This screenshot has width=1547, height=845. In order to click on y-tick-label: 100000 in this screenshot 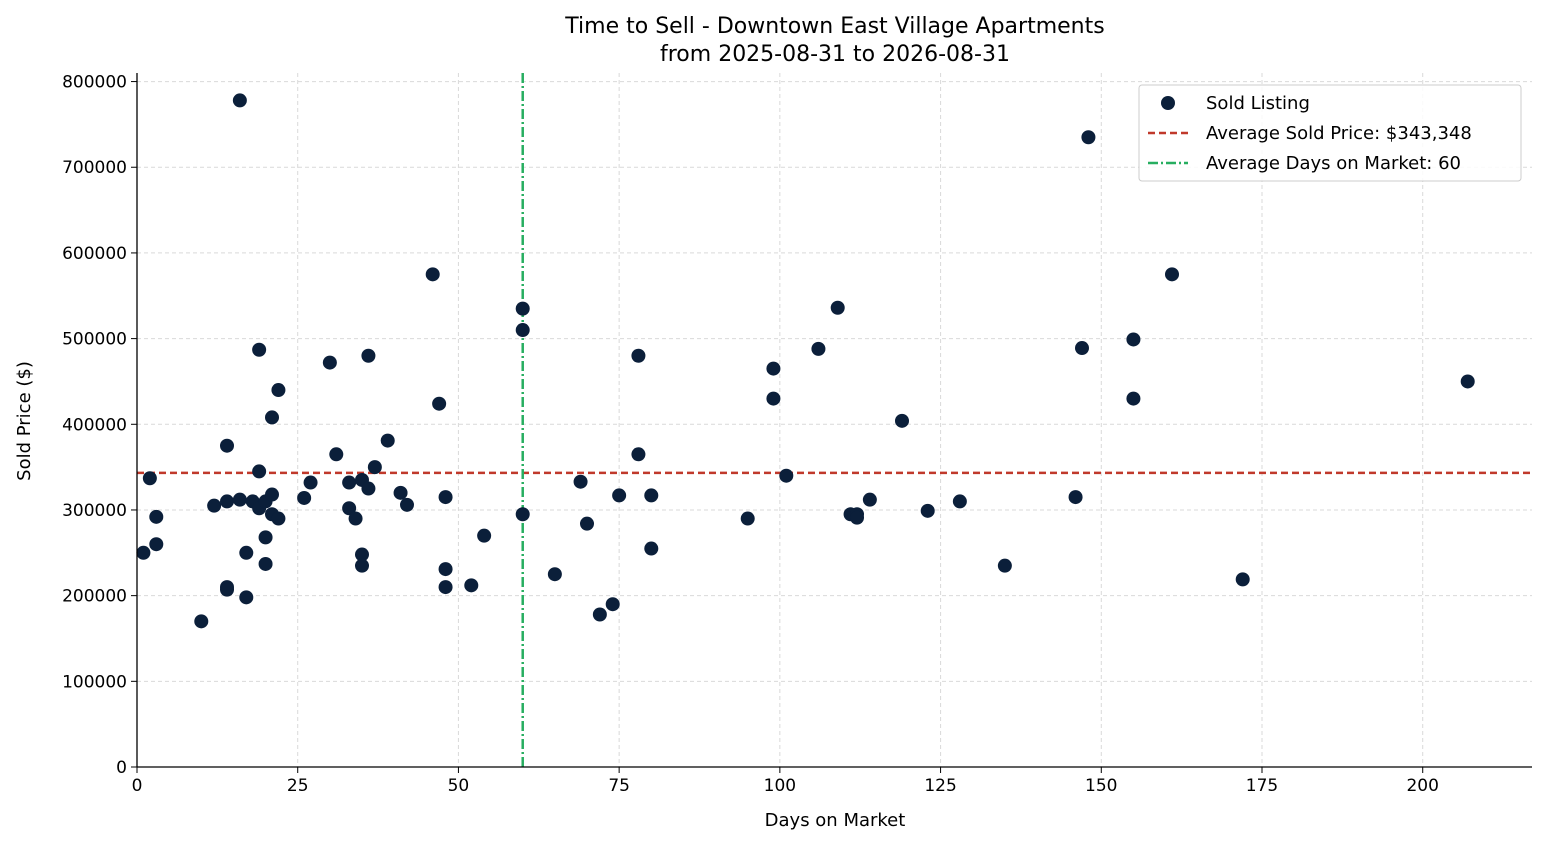, I will do `click(94, 682)`.